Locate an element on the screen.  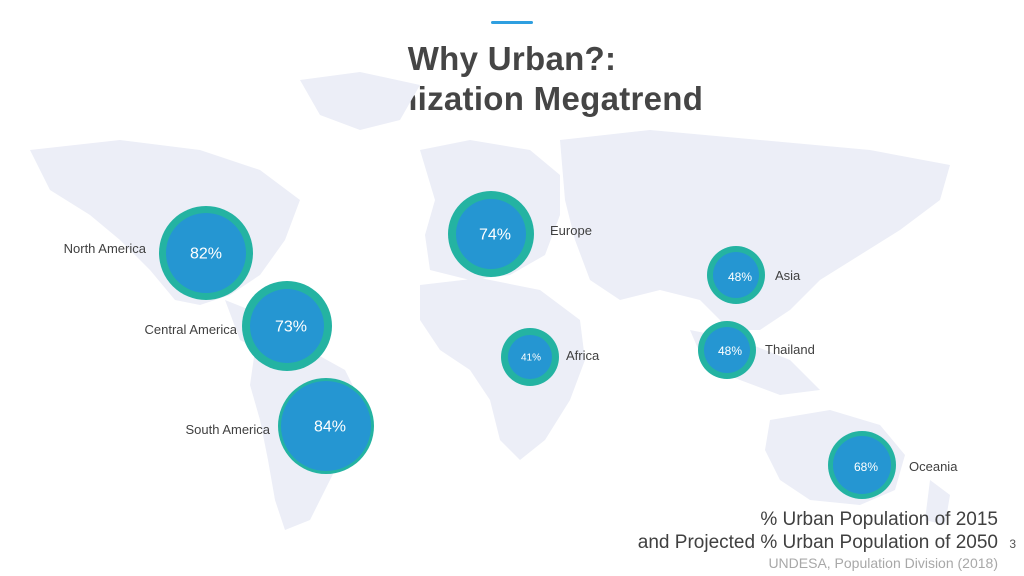
value-europe: 74% is located at coordinates (495, 235).